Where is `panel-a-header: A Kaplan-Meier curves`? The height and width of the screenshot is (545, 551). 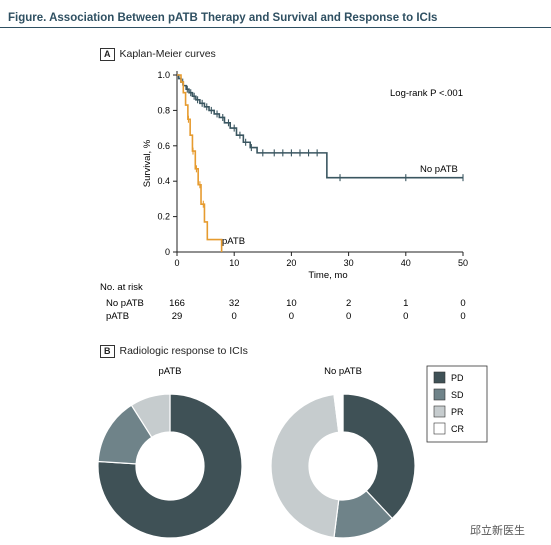
panel-a-header: A Kaplan-Meier curves is located at coordinates (158, 54).